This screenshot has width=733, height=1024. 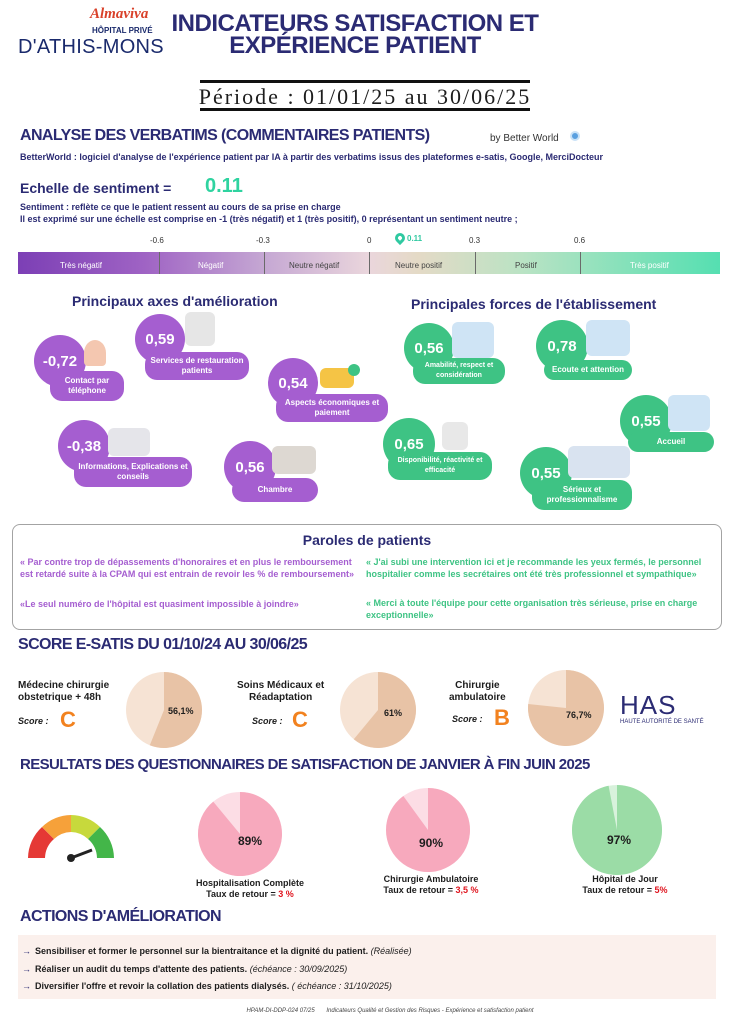 What do you see at coordinates (365, 109) in the screenshot?
I see `divider-bottom` at bounding box center [365, 109].